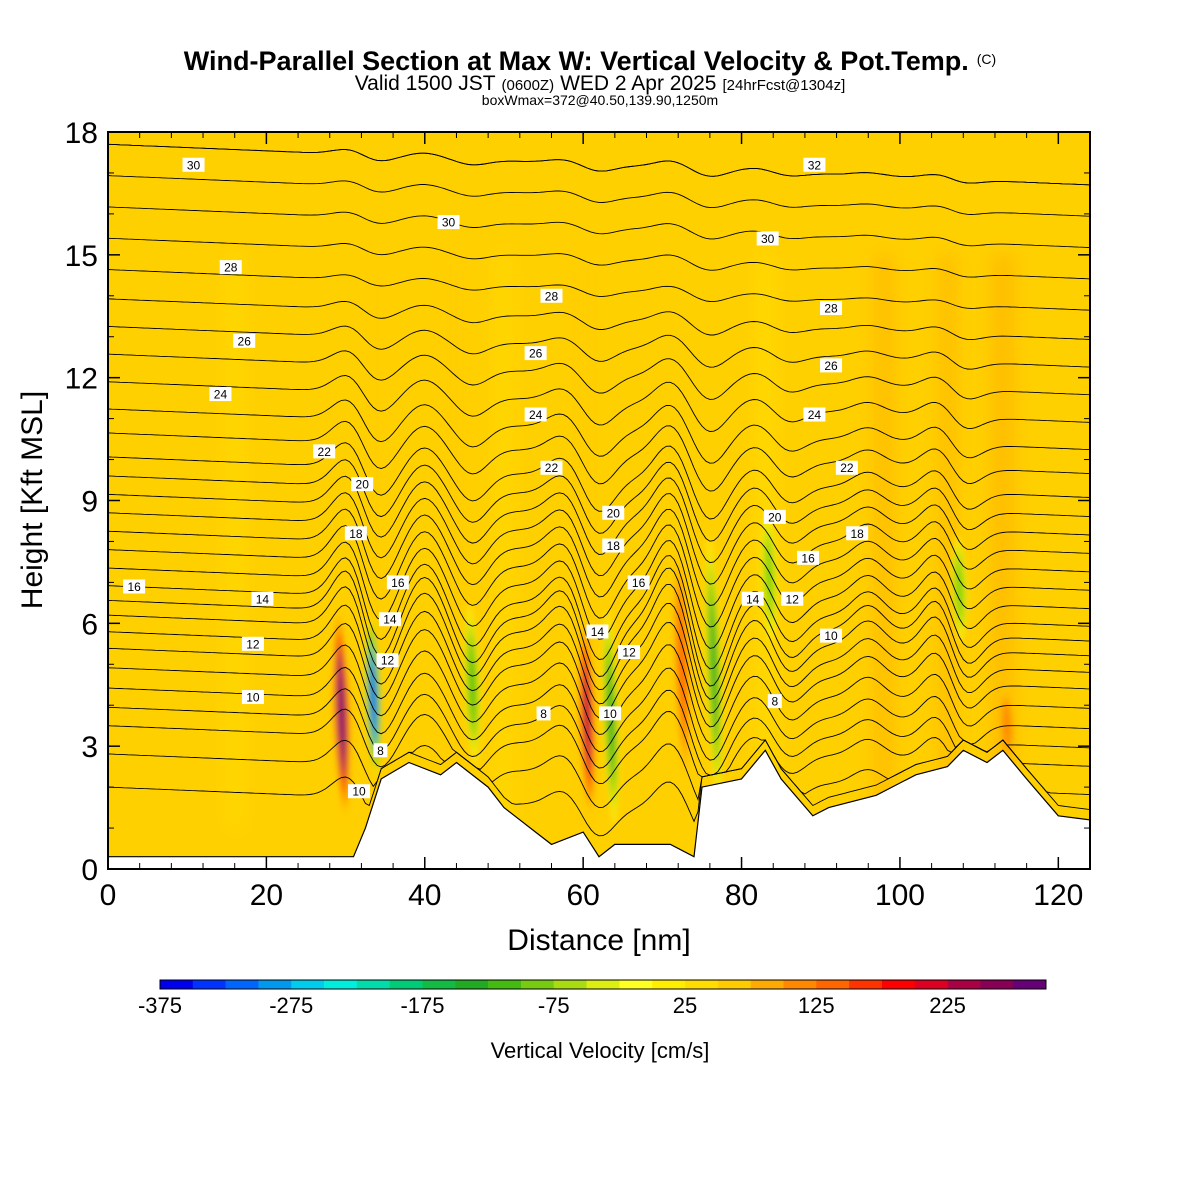 The height and width of the screenshot is (1200, 1200). I want to click on x-tick-label: 60, so click(582, 895).